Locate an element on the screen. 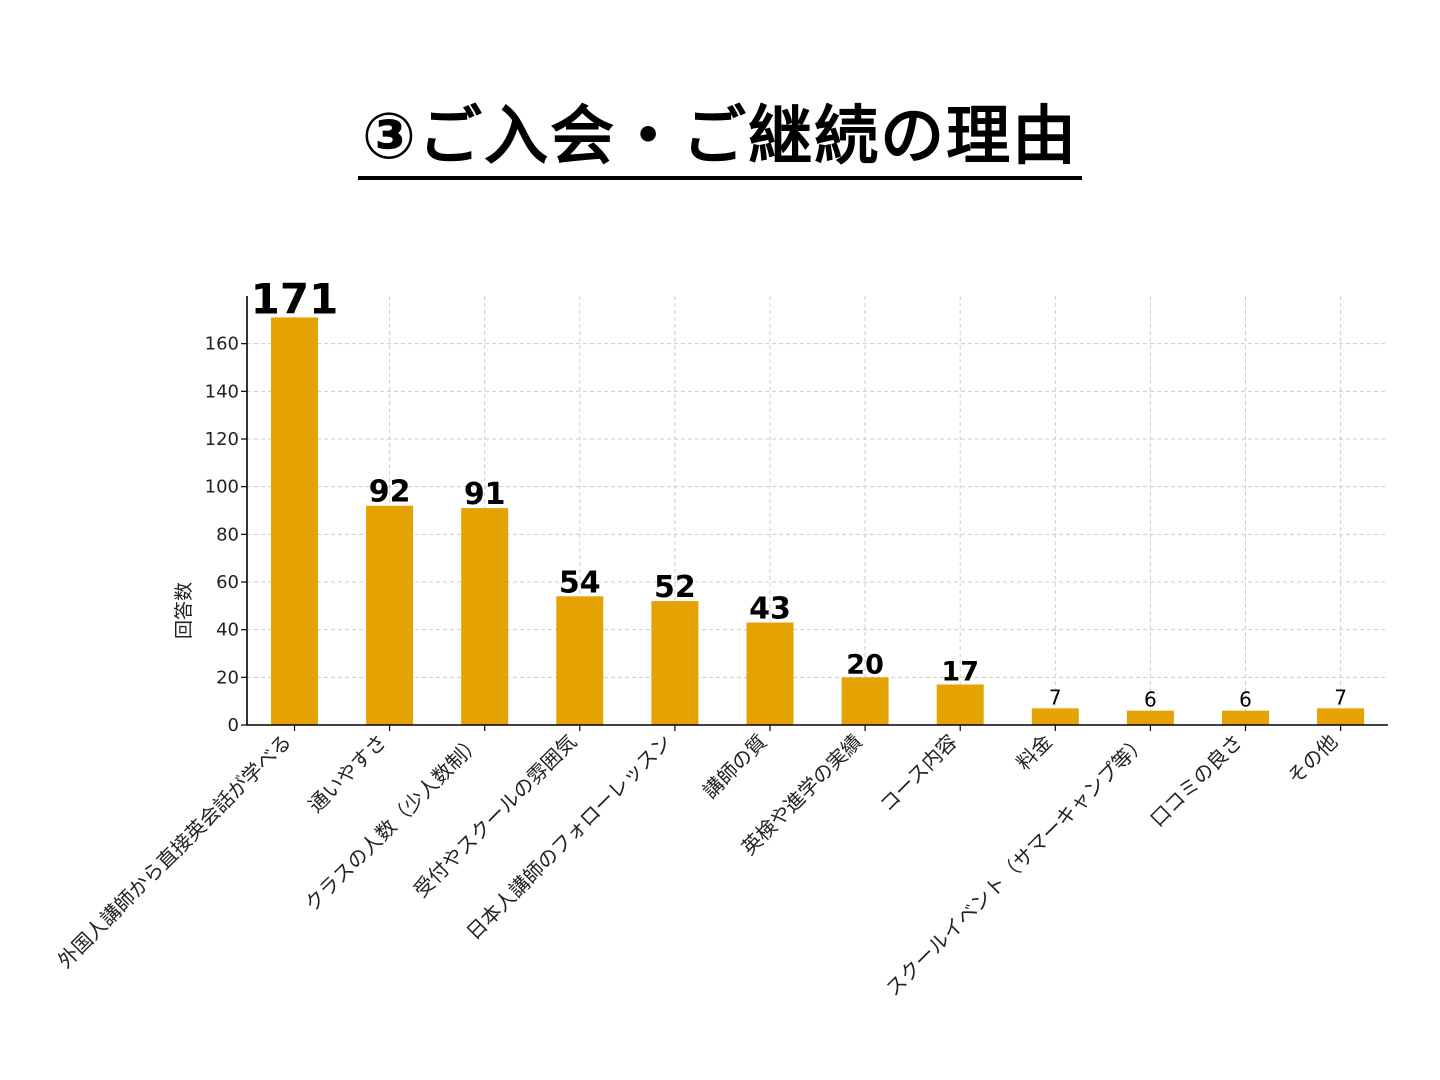  x-tick-label: 通いやすさ is located at coordinates (347, 774).